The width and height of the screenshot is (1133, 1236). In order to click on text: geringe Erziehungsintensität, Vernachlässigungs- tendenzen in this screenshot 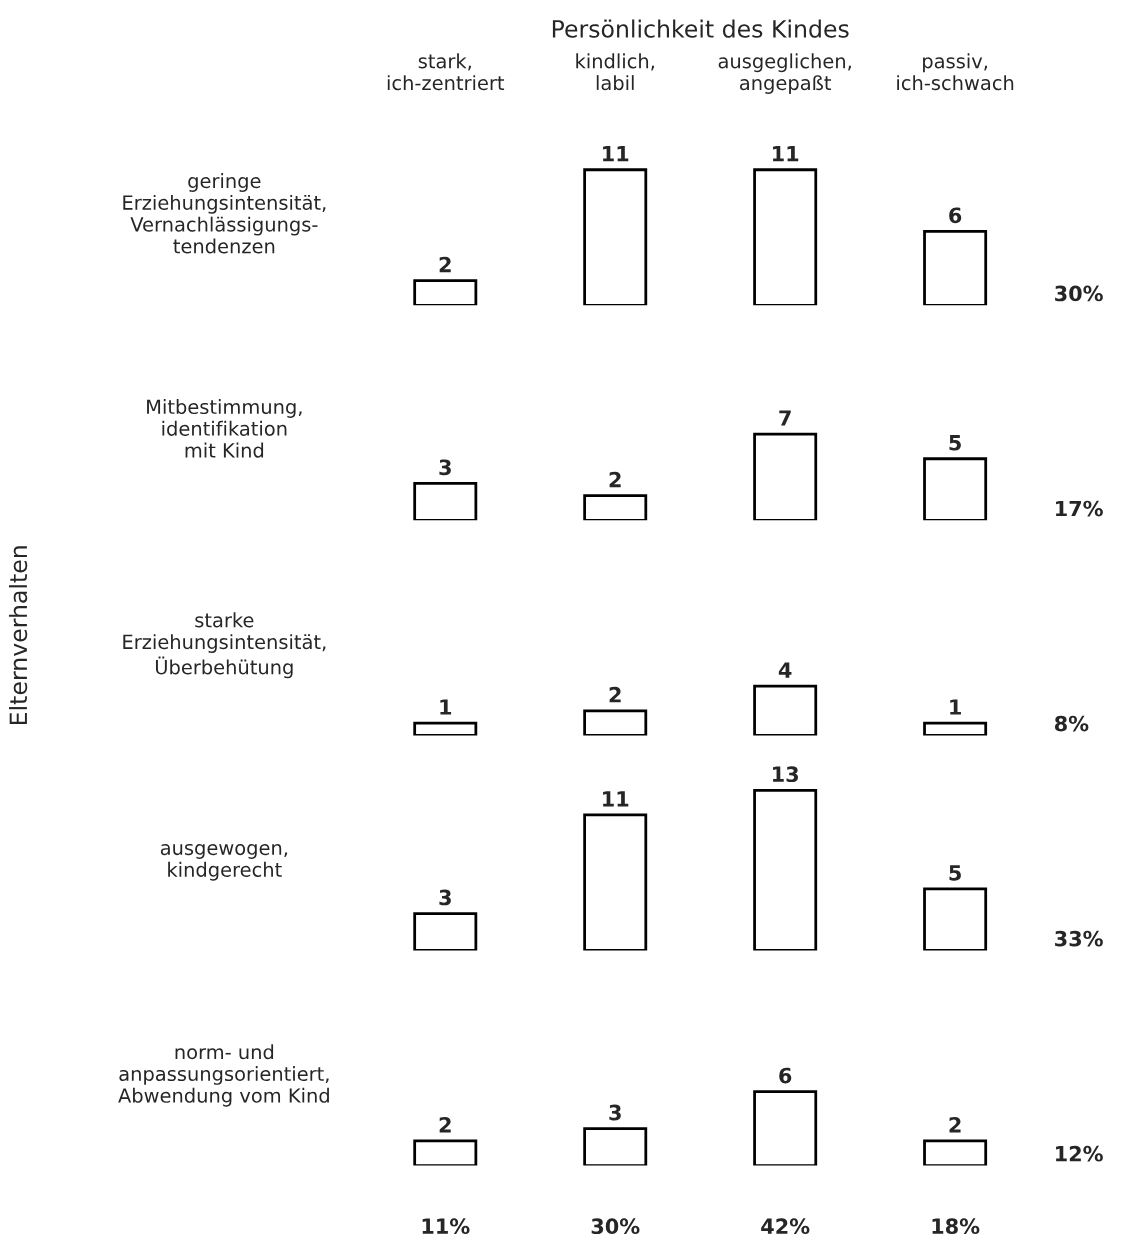, I will do `click(224, 213)`.